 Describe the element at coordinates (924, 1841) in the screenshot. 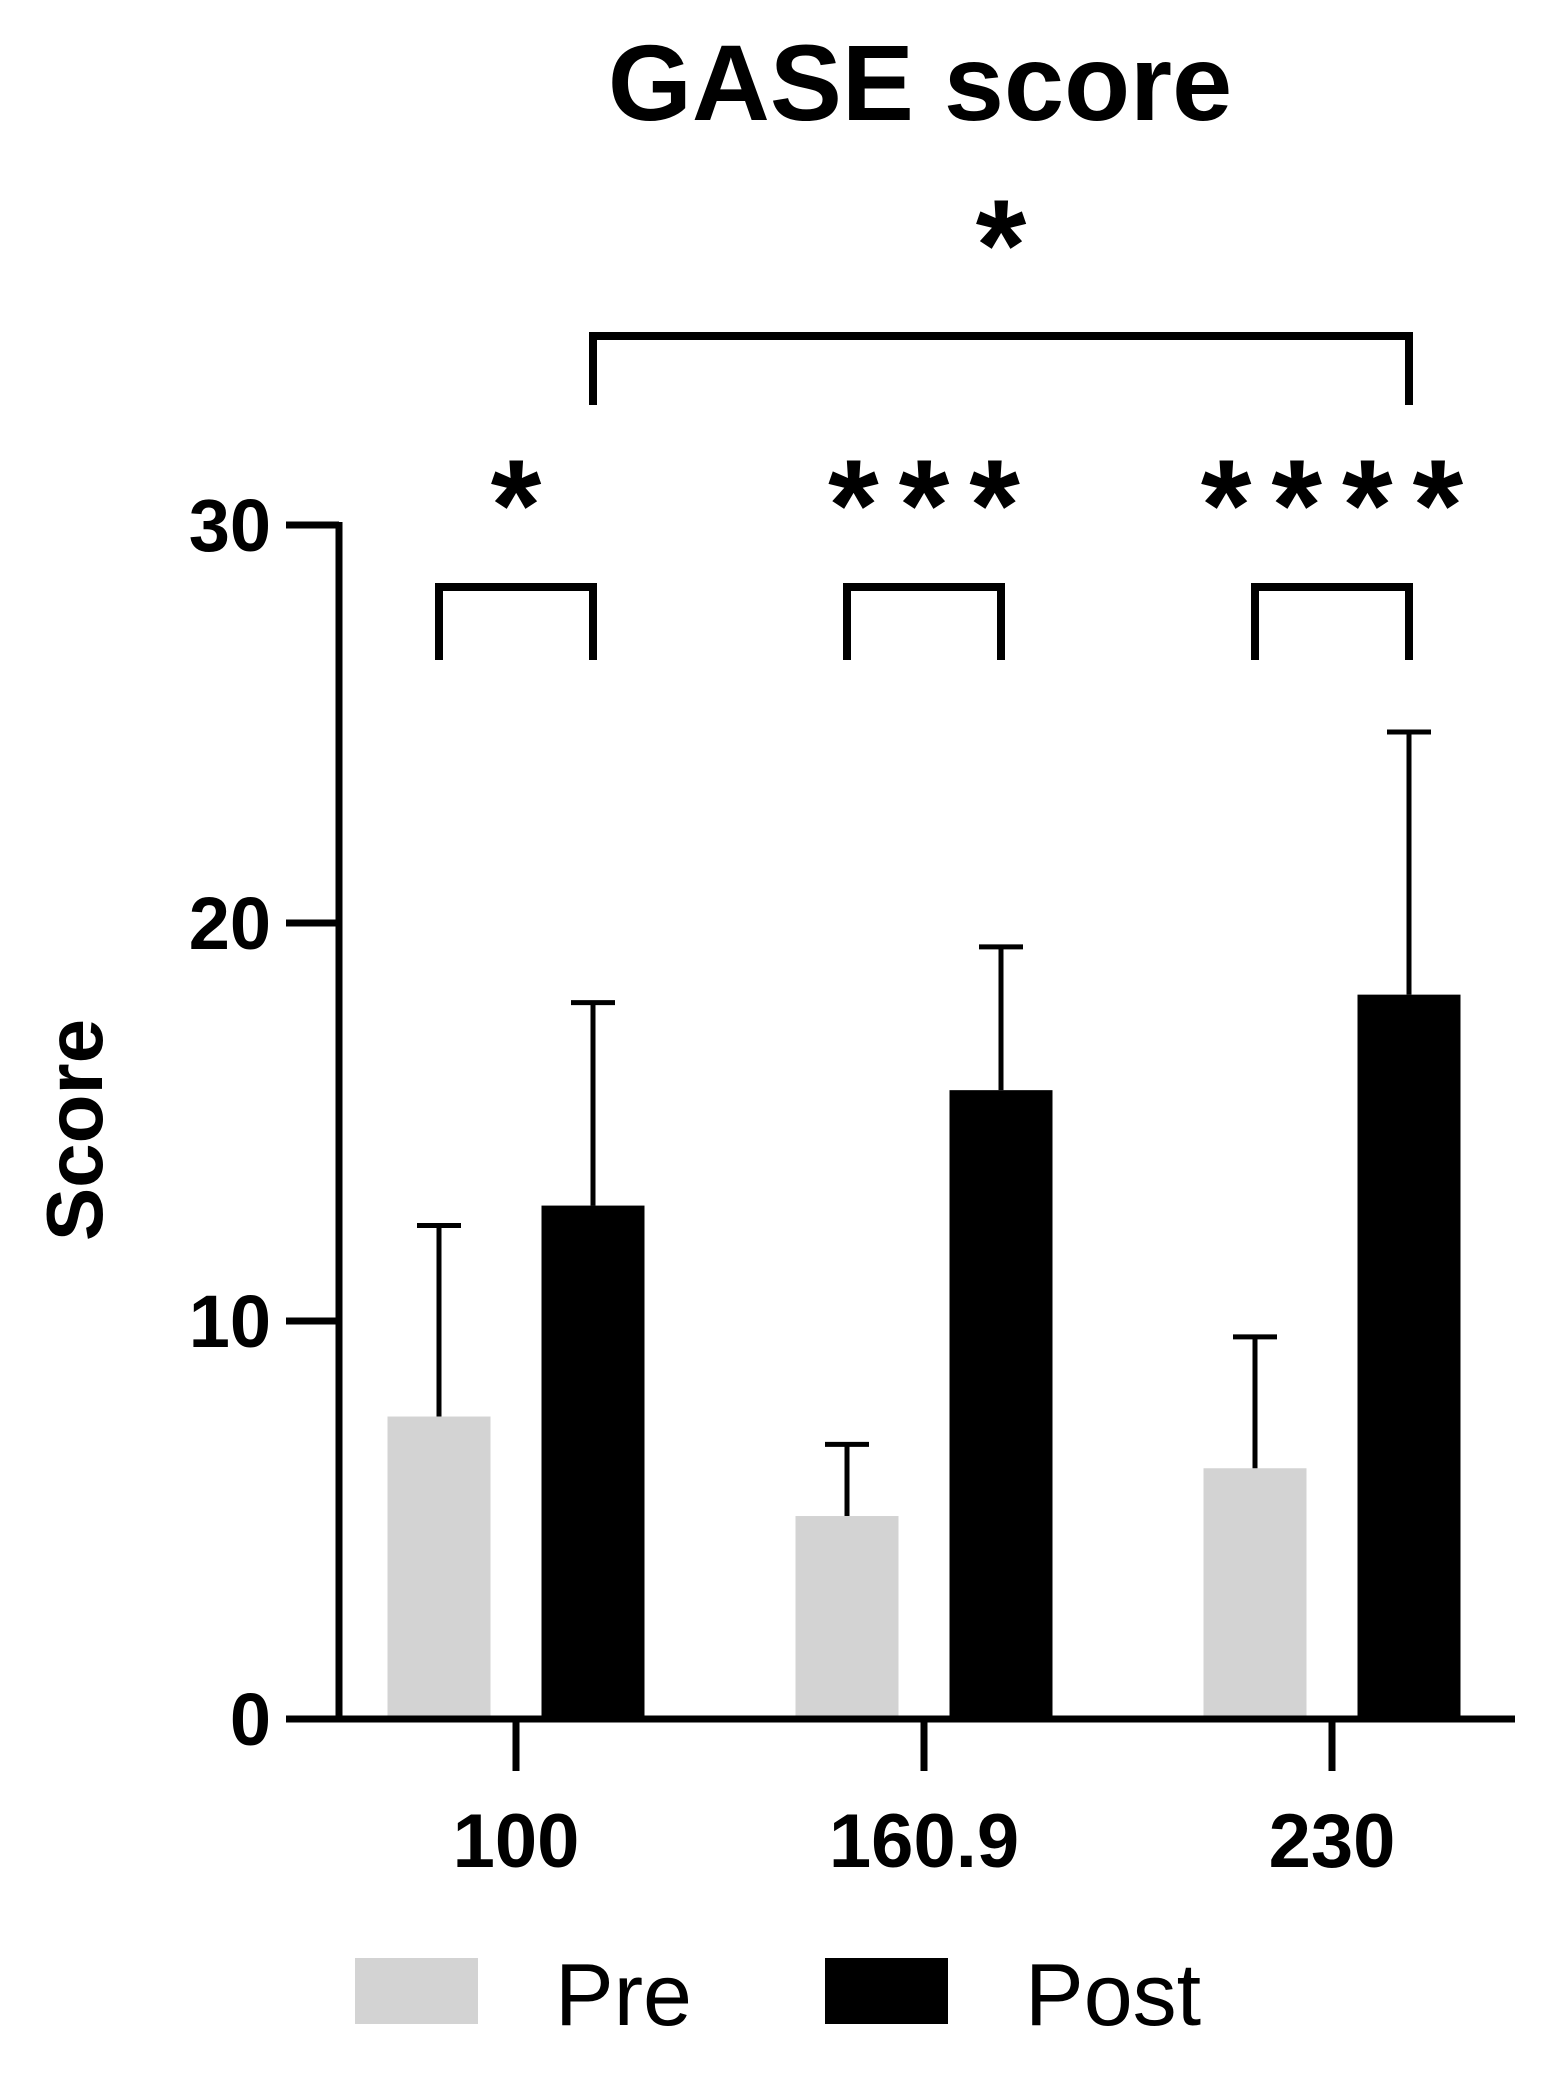

I see `x-tick-label-160.9: 160.9` at that location.